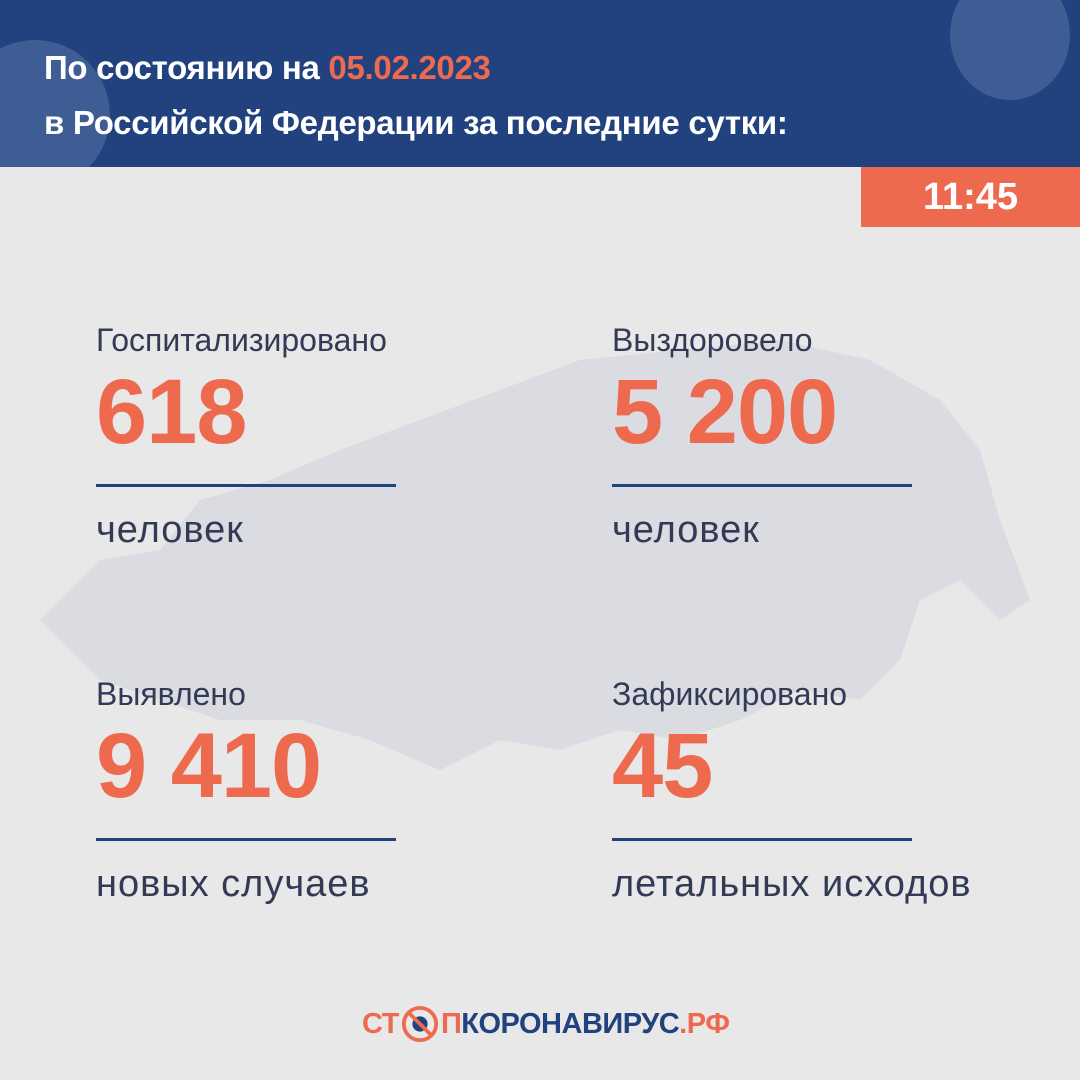 The height and width of the screenshot is (1080, 1080). Describe the element at coordinates (725, 412) in the screenshot. I see `stat-value: 5 200` at that location.